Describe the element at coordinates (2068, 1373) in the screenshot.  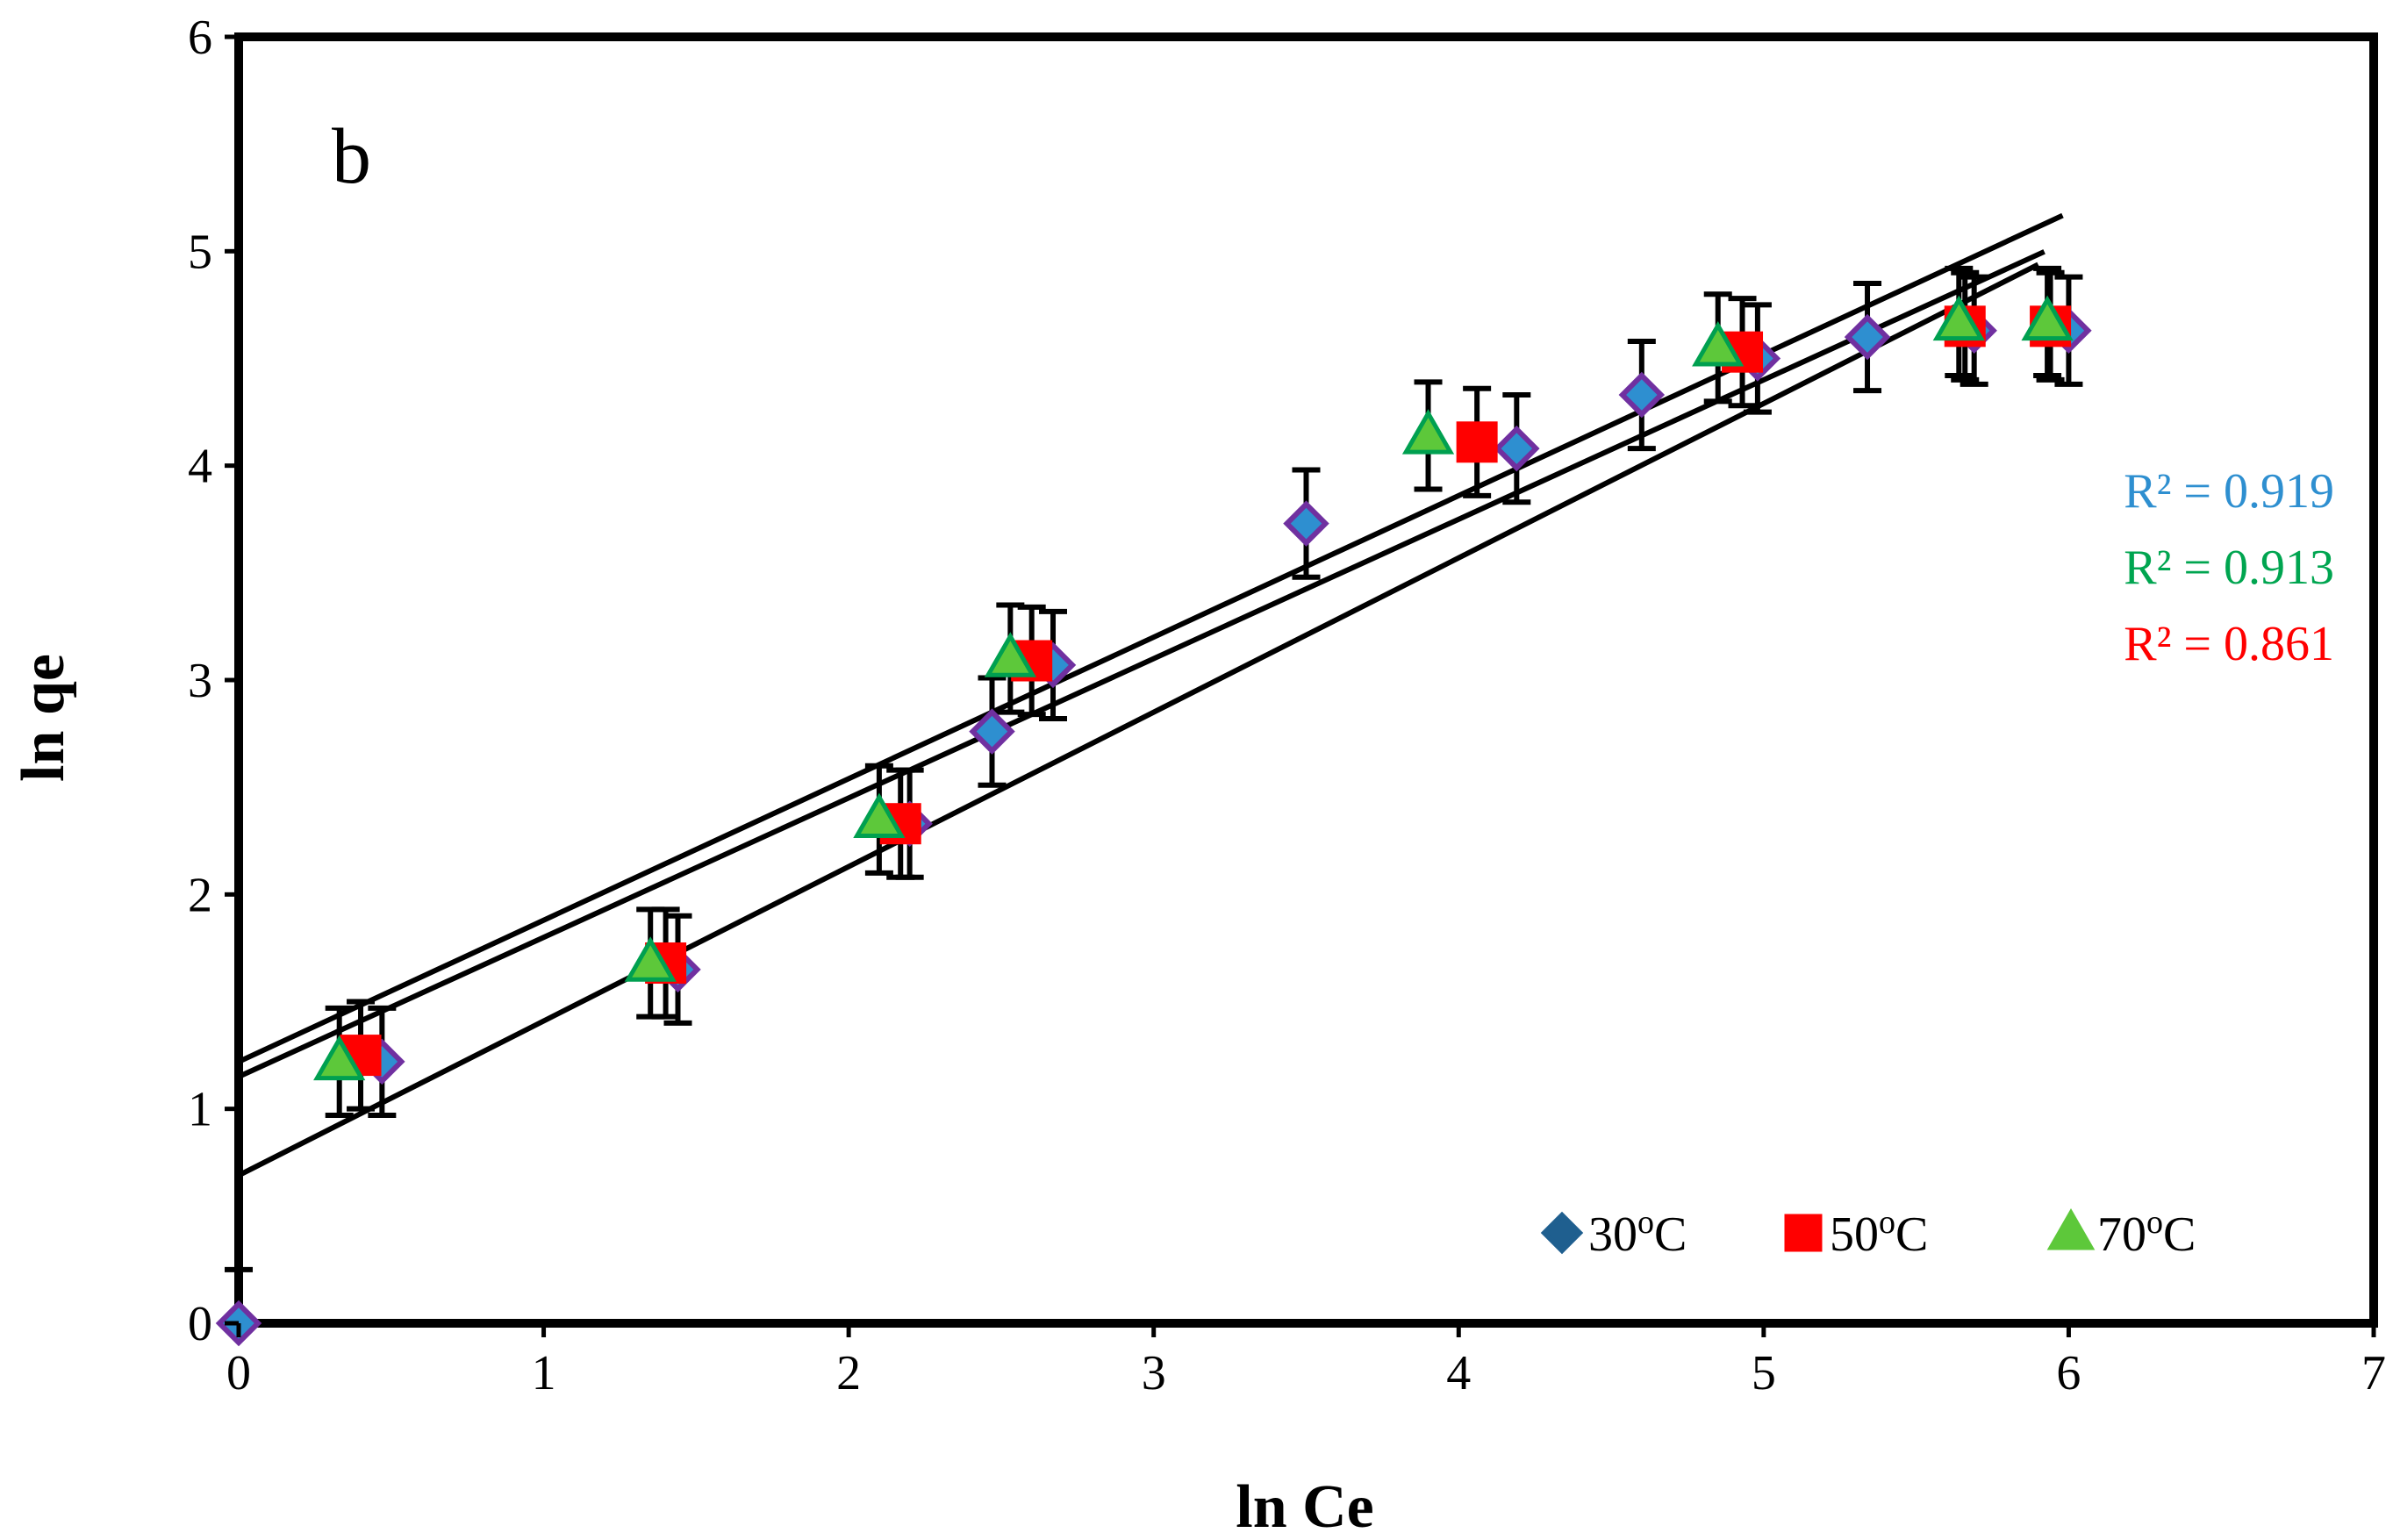
I see `x-tick-label: 6` at that location.